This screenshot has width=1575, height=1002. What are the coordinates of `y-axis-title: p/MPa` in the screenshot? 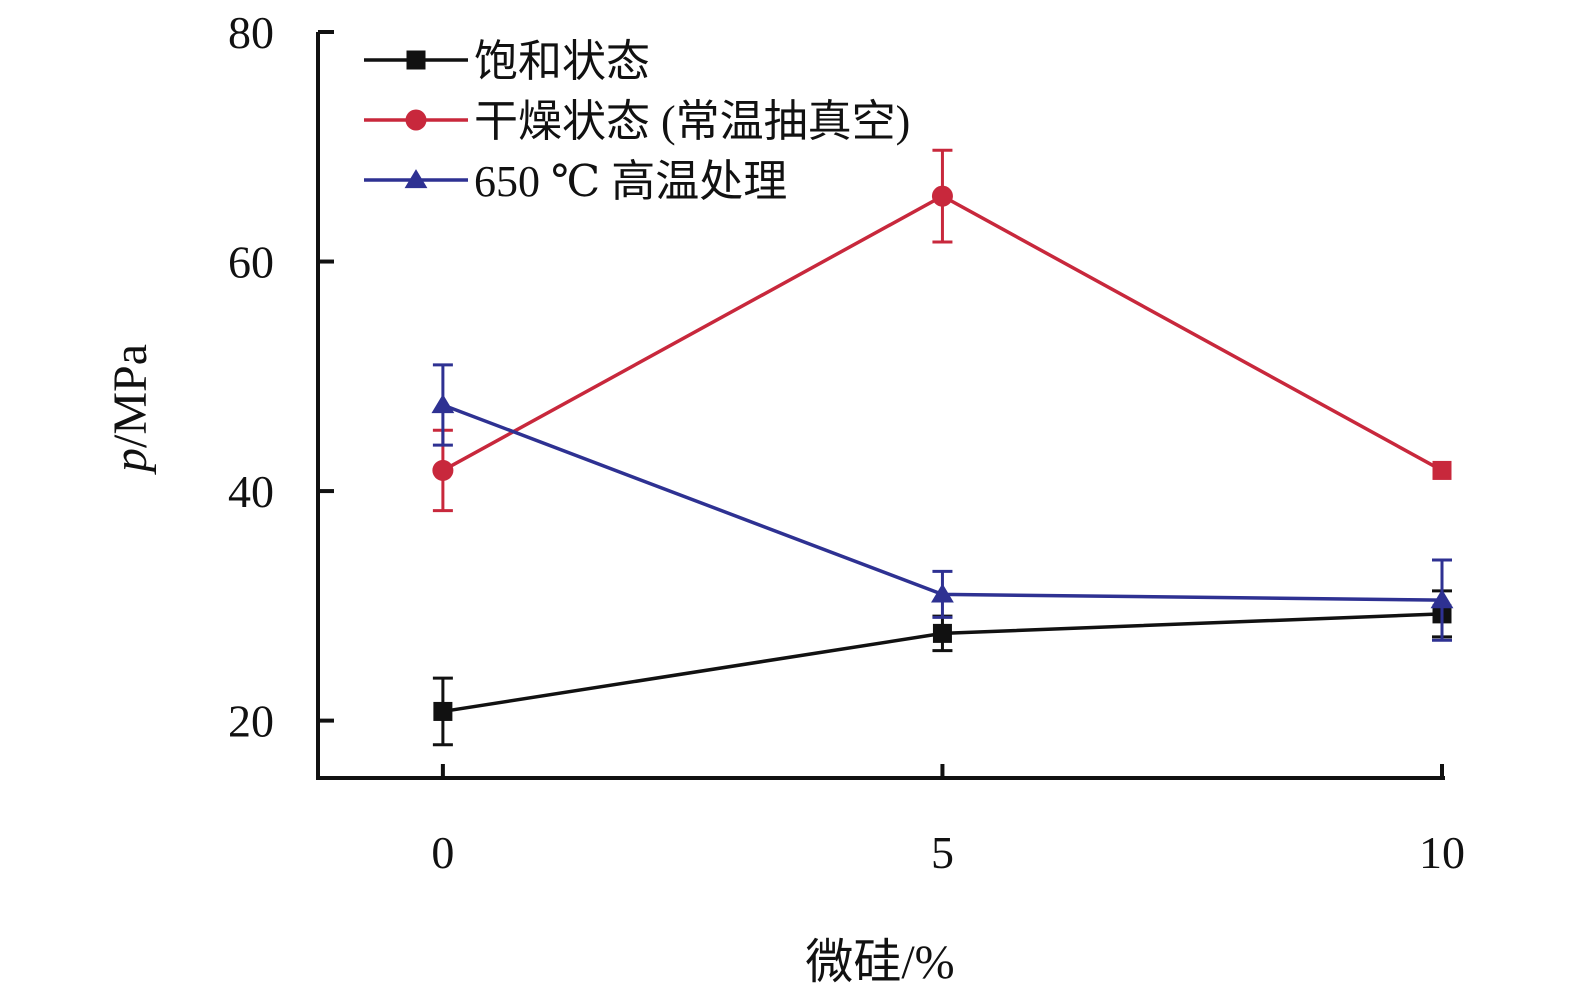 It's located at (130, 409).